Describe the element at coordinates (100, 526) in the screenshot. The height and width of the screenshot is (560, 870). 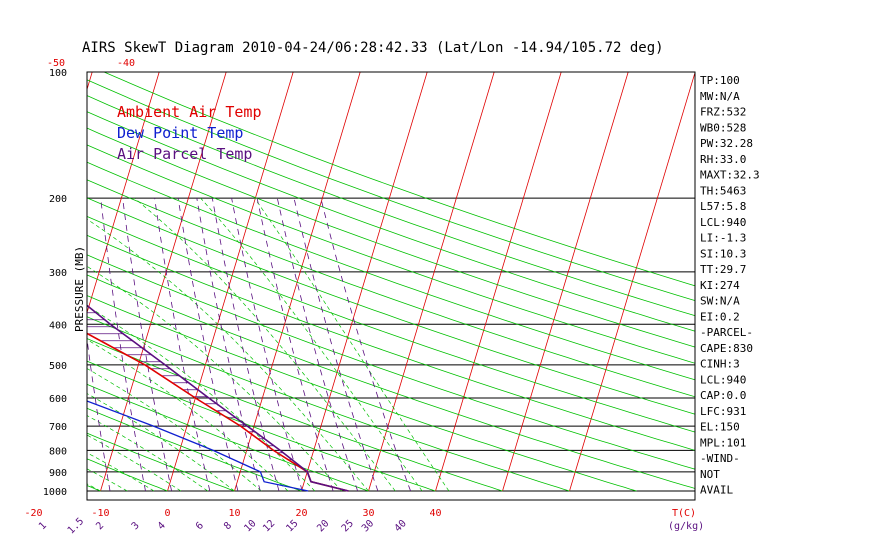
I see `mixing-ratio-tick-label: 2` at that location.